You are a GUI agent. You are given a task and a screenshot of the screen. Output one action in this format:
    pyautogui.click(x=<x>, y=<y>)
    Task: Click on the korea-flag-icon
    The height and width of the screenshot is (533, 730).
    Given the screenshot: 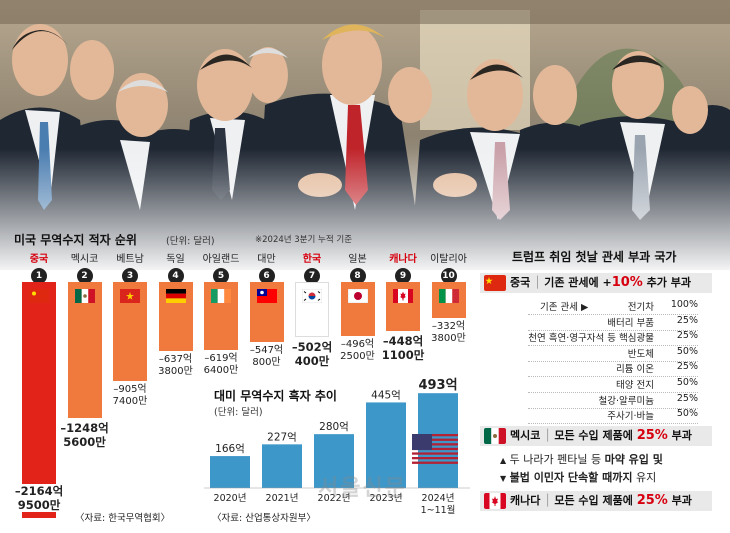 What is the action you would take?
    pyautogui.click(x=312, y=296)
    